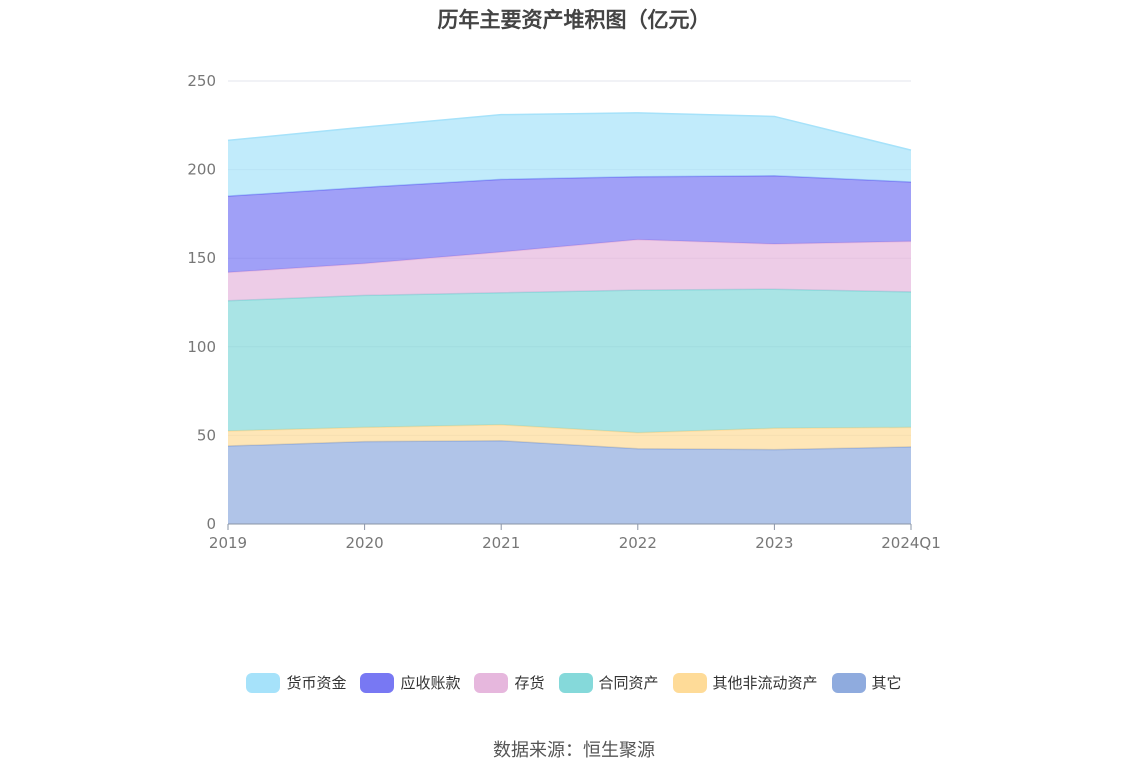  Describe the element at coordinates (201, 258) in the screenshot. I see `y-tick-label: 150` at that location.